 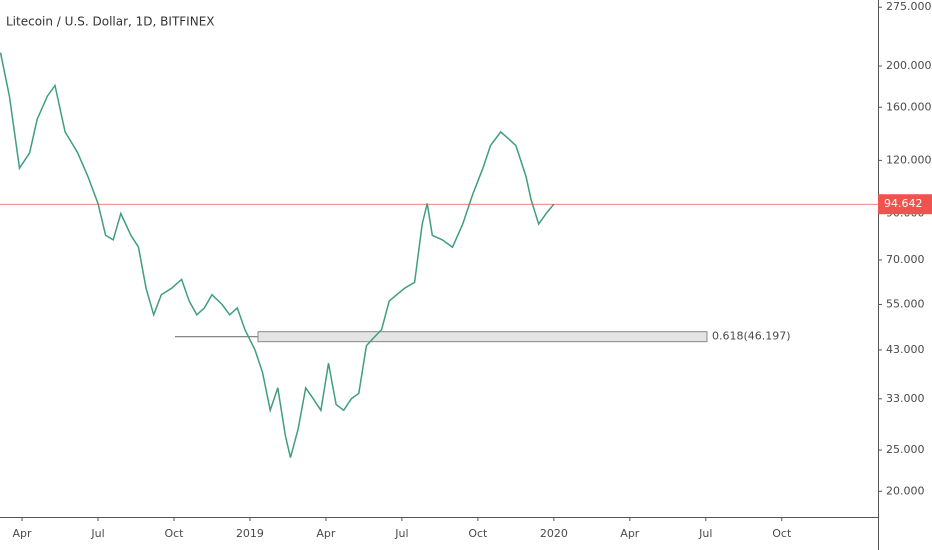 What do you see at coordinates (554, 533) in the screenshot?
I see `x-tick-label: 2020` at bounding box center [554, 533].